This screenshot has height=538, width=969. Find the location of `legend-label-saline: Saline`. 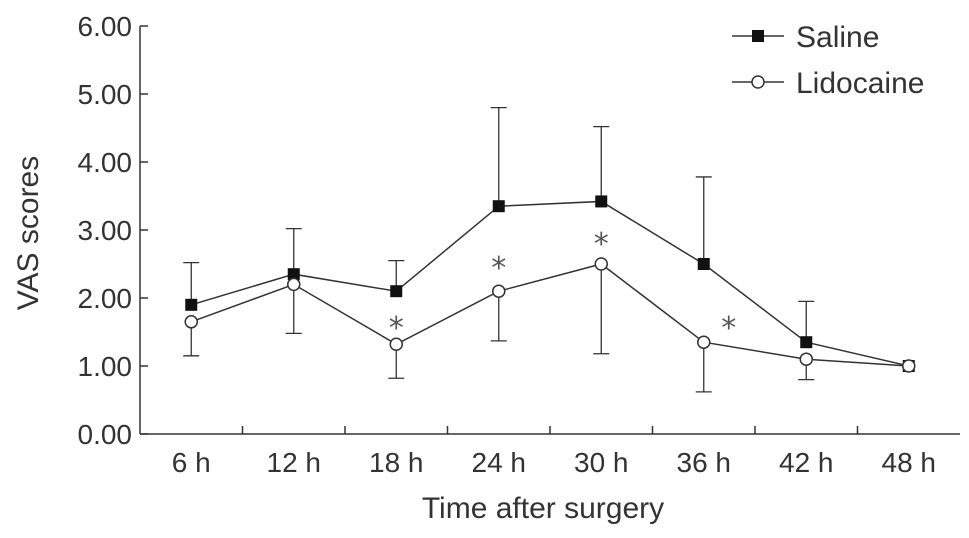

legend-label-saline: Saline is located at coordinates (837, 37).